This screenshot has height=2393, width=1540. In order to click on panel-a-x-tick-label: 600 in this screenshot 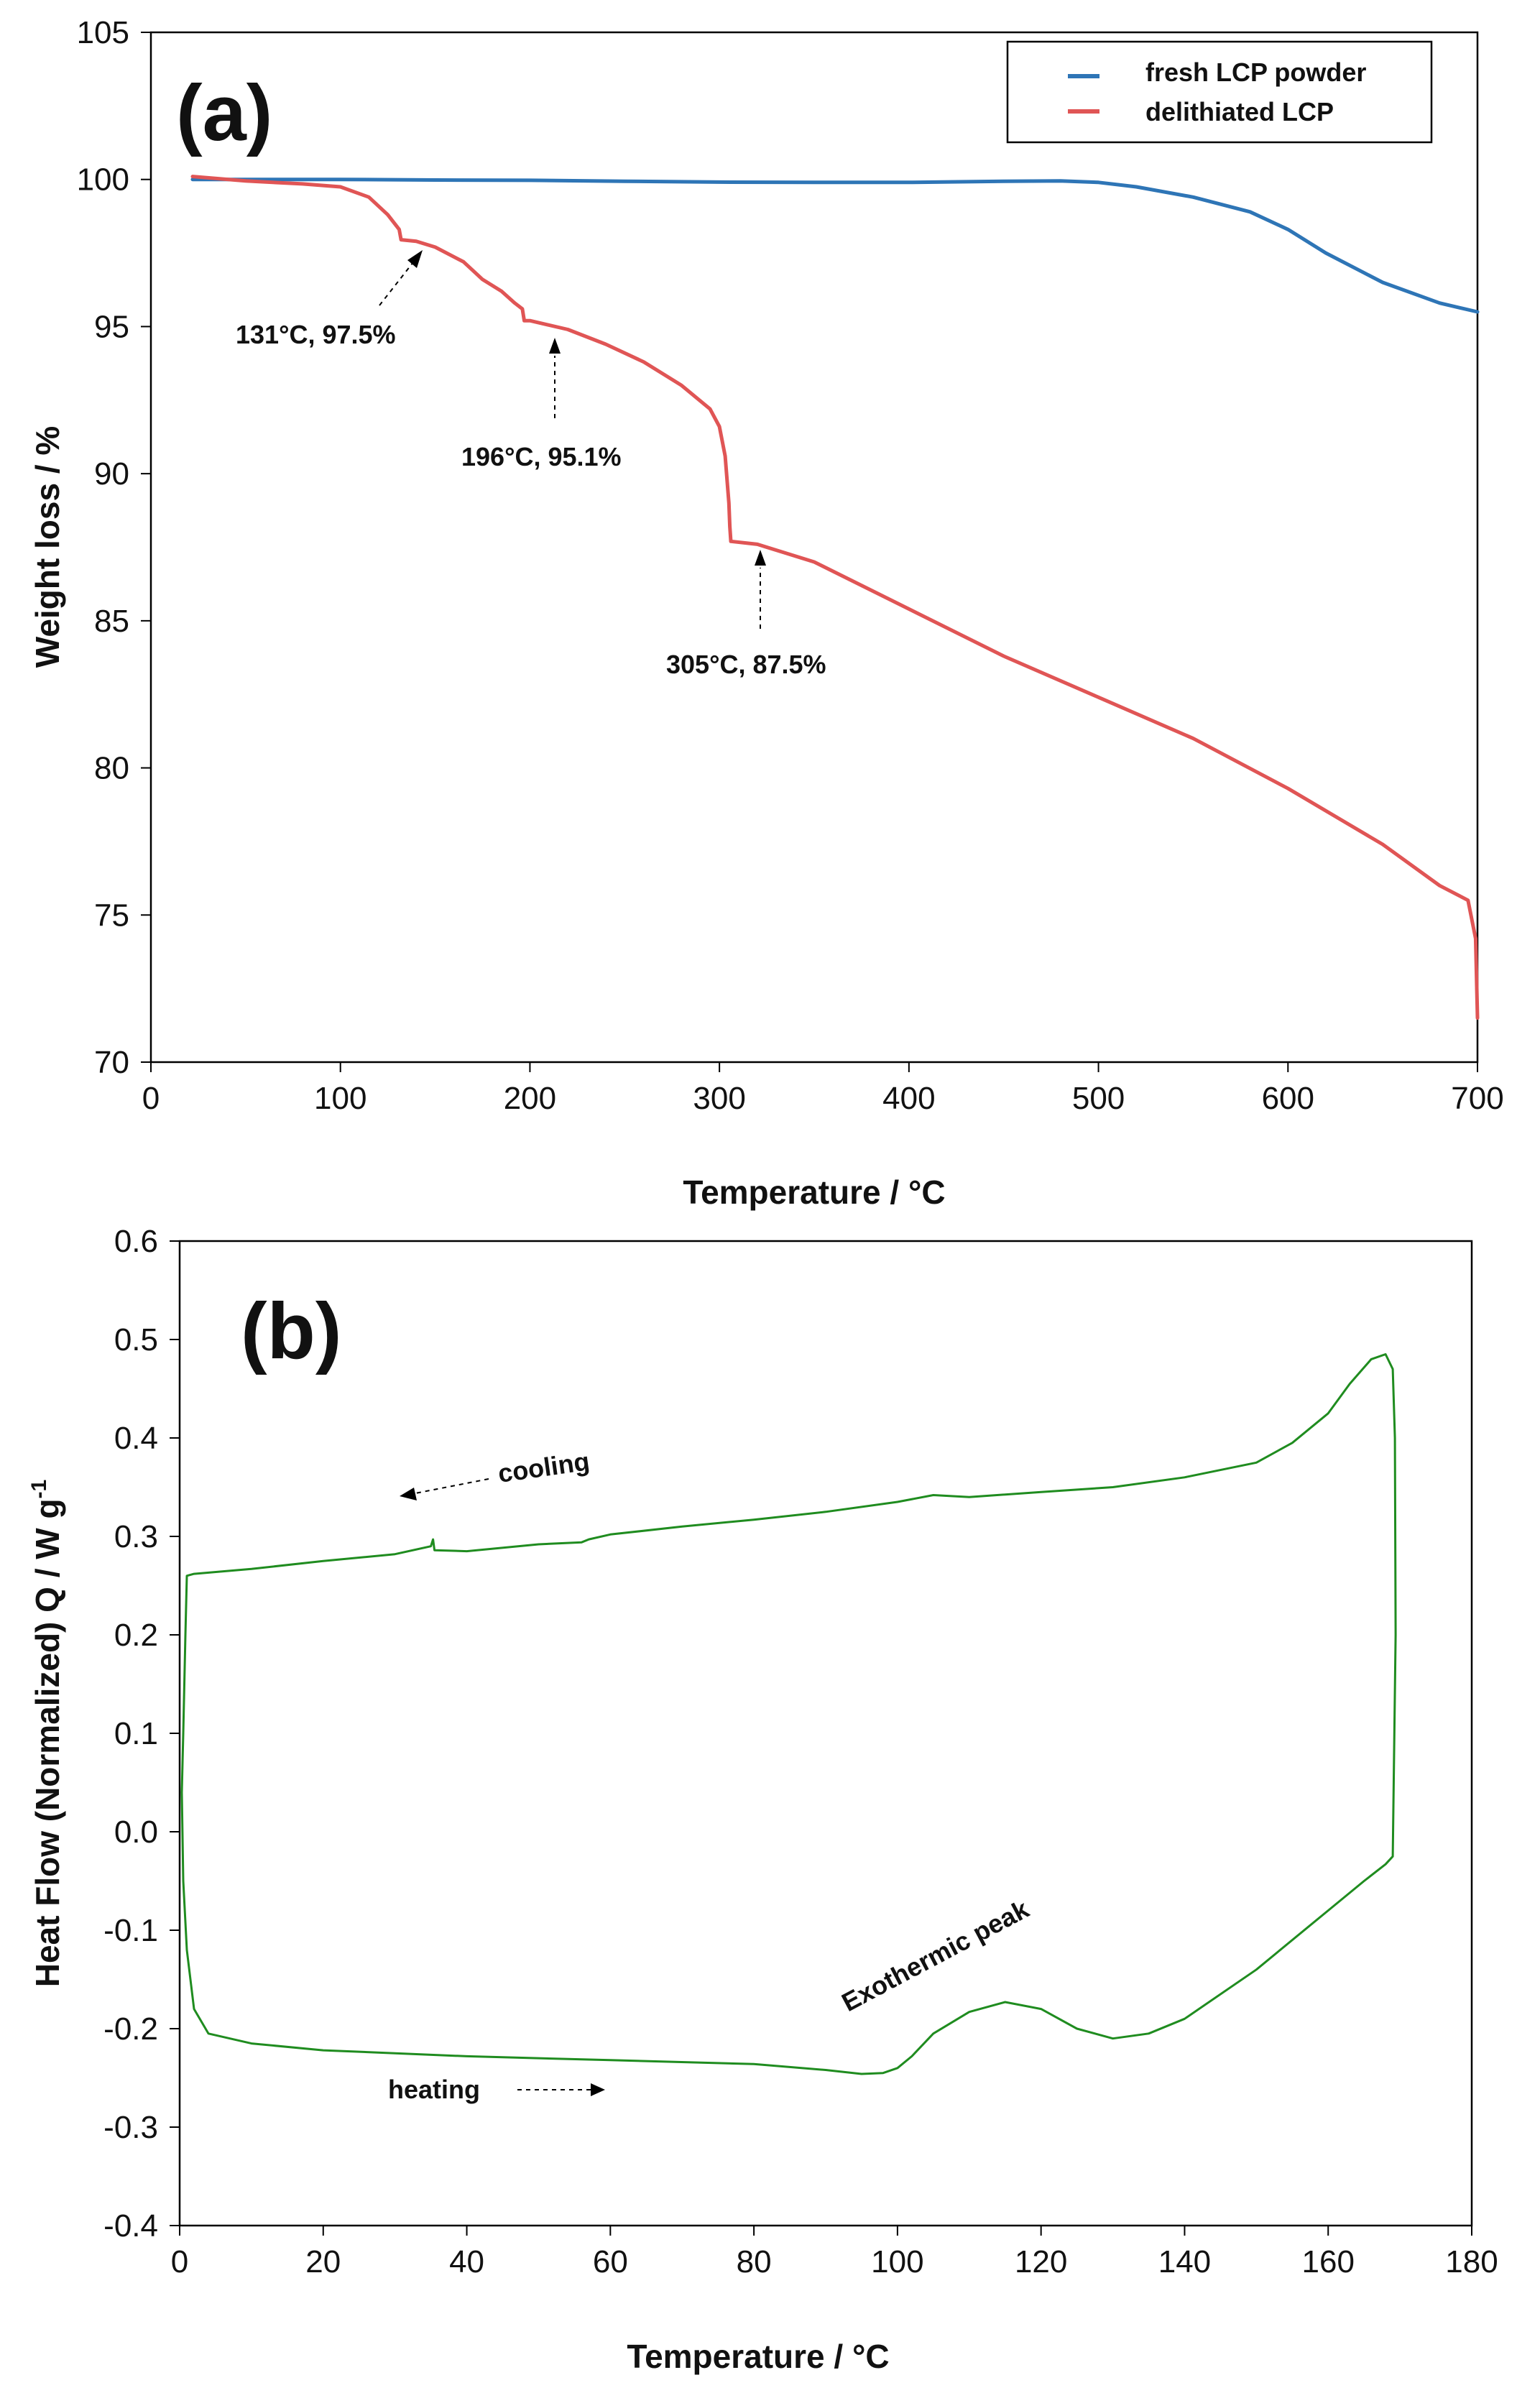, I will do `click(1288, 1098)`.